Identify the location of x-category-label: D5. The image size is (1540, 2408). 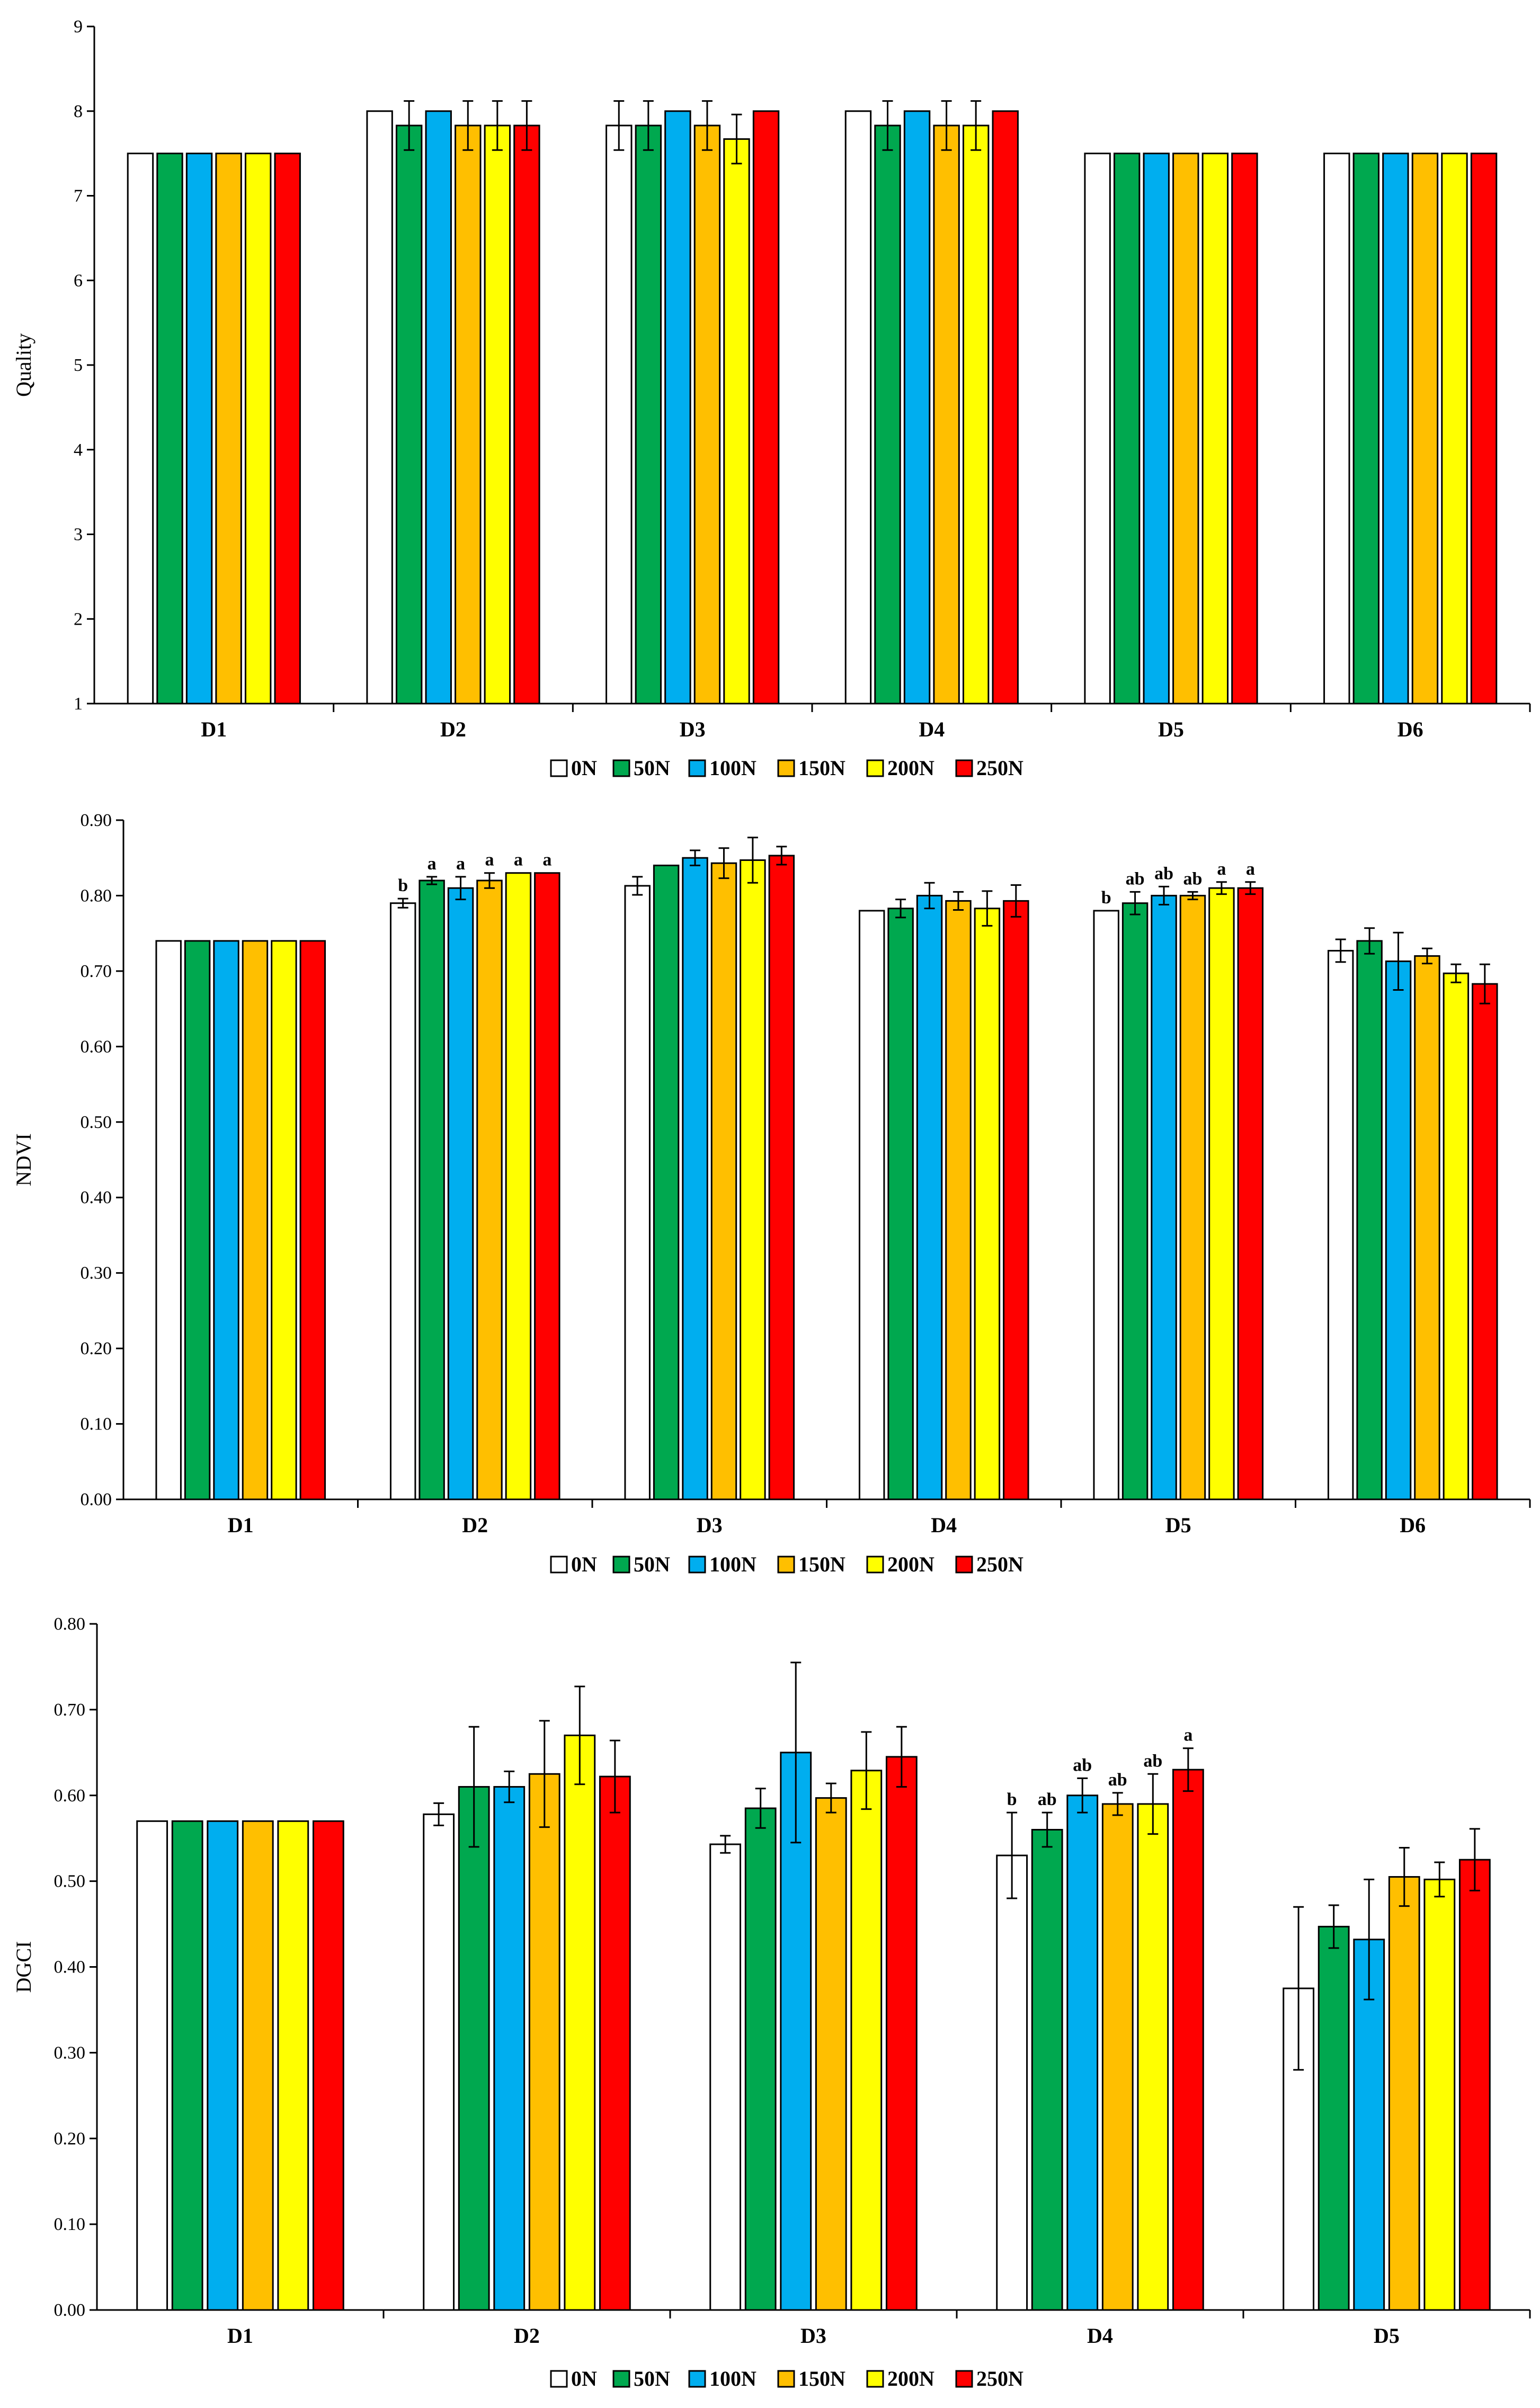
(1171, 729).